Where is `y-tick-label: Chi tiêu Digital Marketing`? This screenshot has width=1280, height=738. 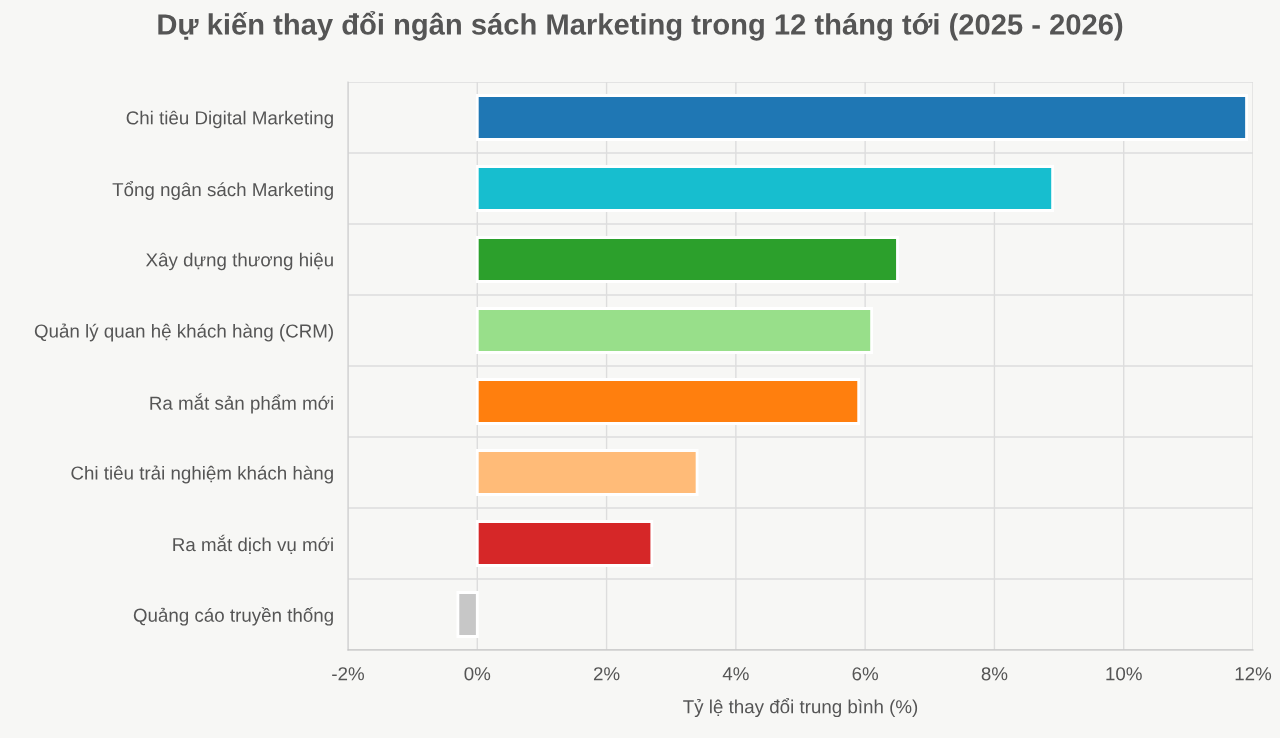 y-tick-label: Chi tiêu Digital Marketing is located at coordinates (229, 119).